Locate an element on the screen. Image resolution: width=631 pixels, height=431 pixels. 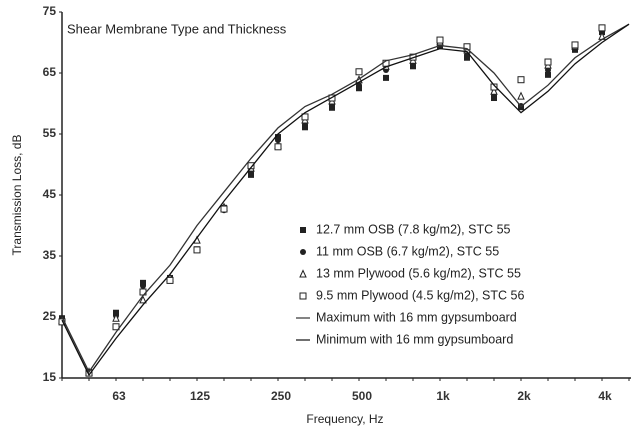
y-tick-label: 25 is located at coordinates (50, 316).